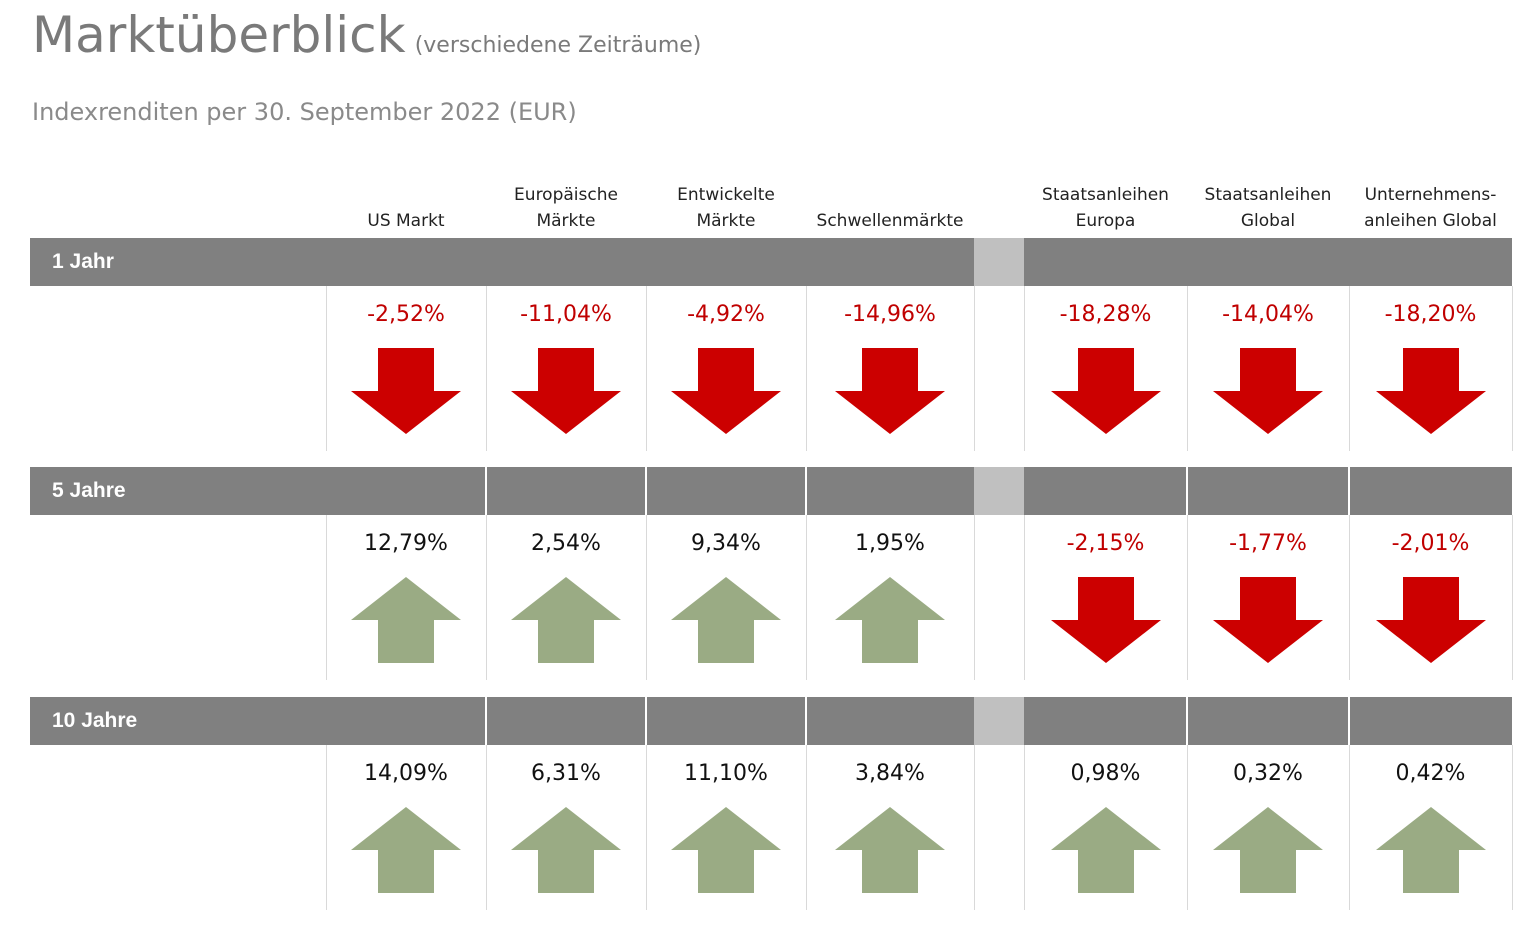 The width and height of the screenshot is (1536, 929). What do you see at coordinates (890, 773) in the screenshot?
I see `return-value: 3,84%` at bounding box center [890, 773].